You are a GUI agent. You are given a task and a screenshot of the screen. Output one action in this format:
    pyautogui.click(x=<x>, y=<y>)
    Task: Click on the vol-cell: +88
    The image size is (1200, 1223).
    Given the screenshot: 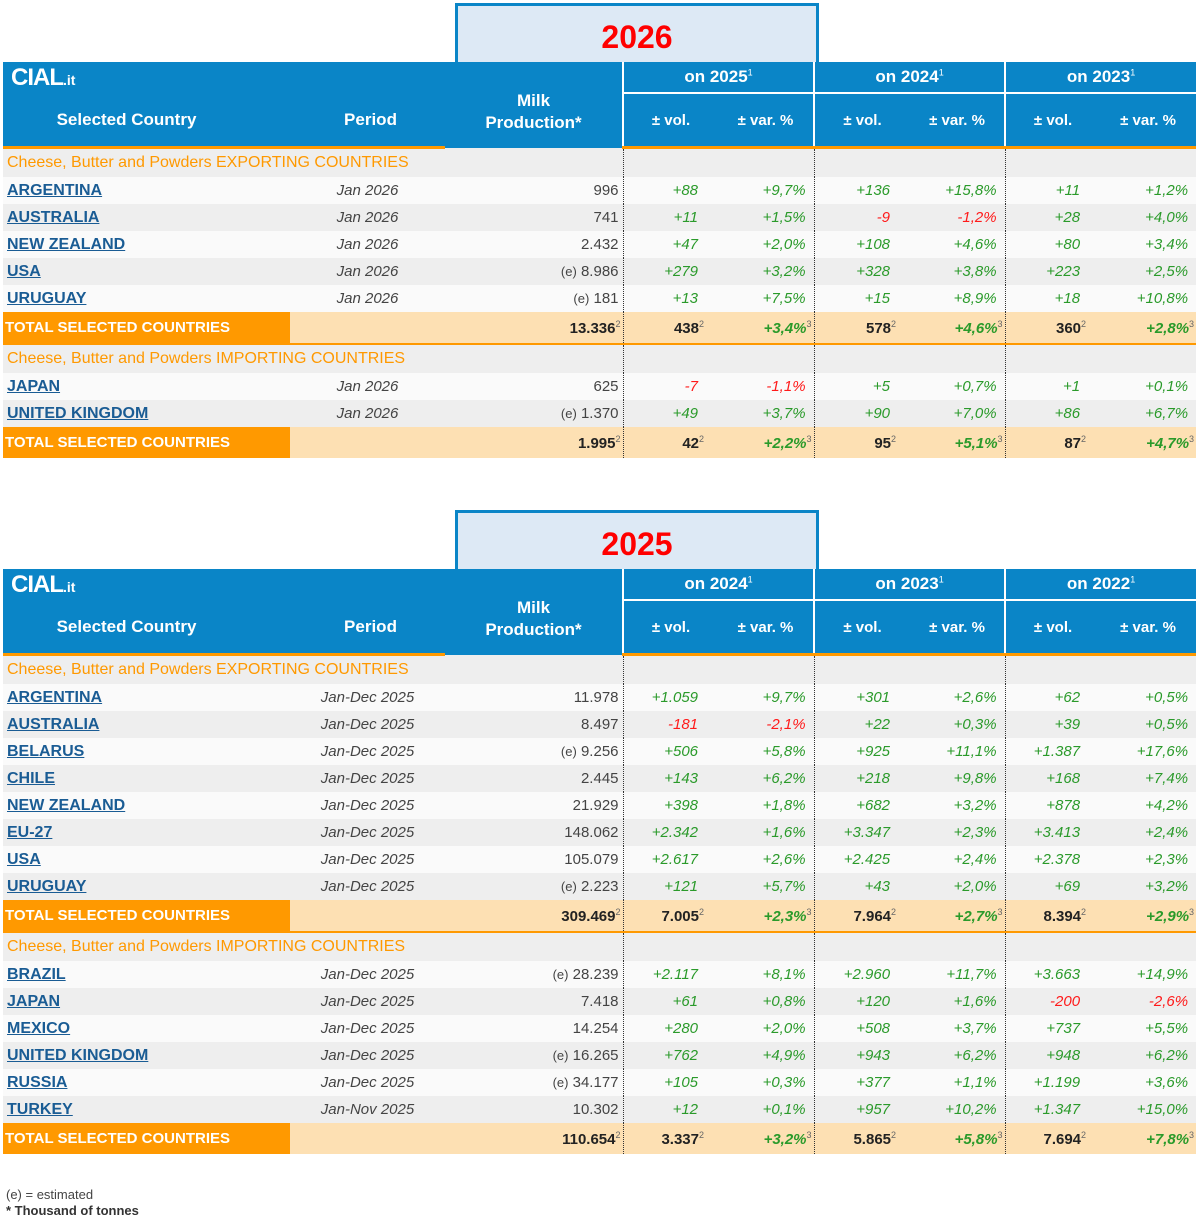 What is the action you would take?
    pyautogui.click(x=670, y=190)
    